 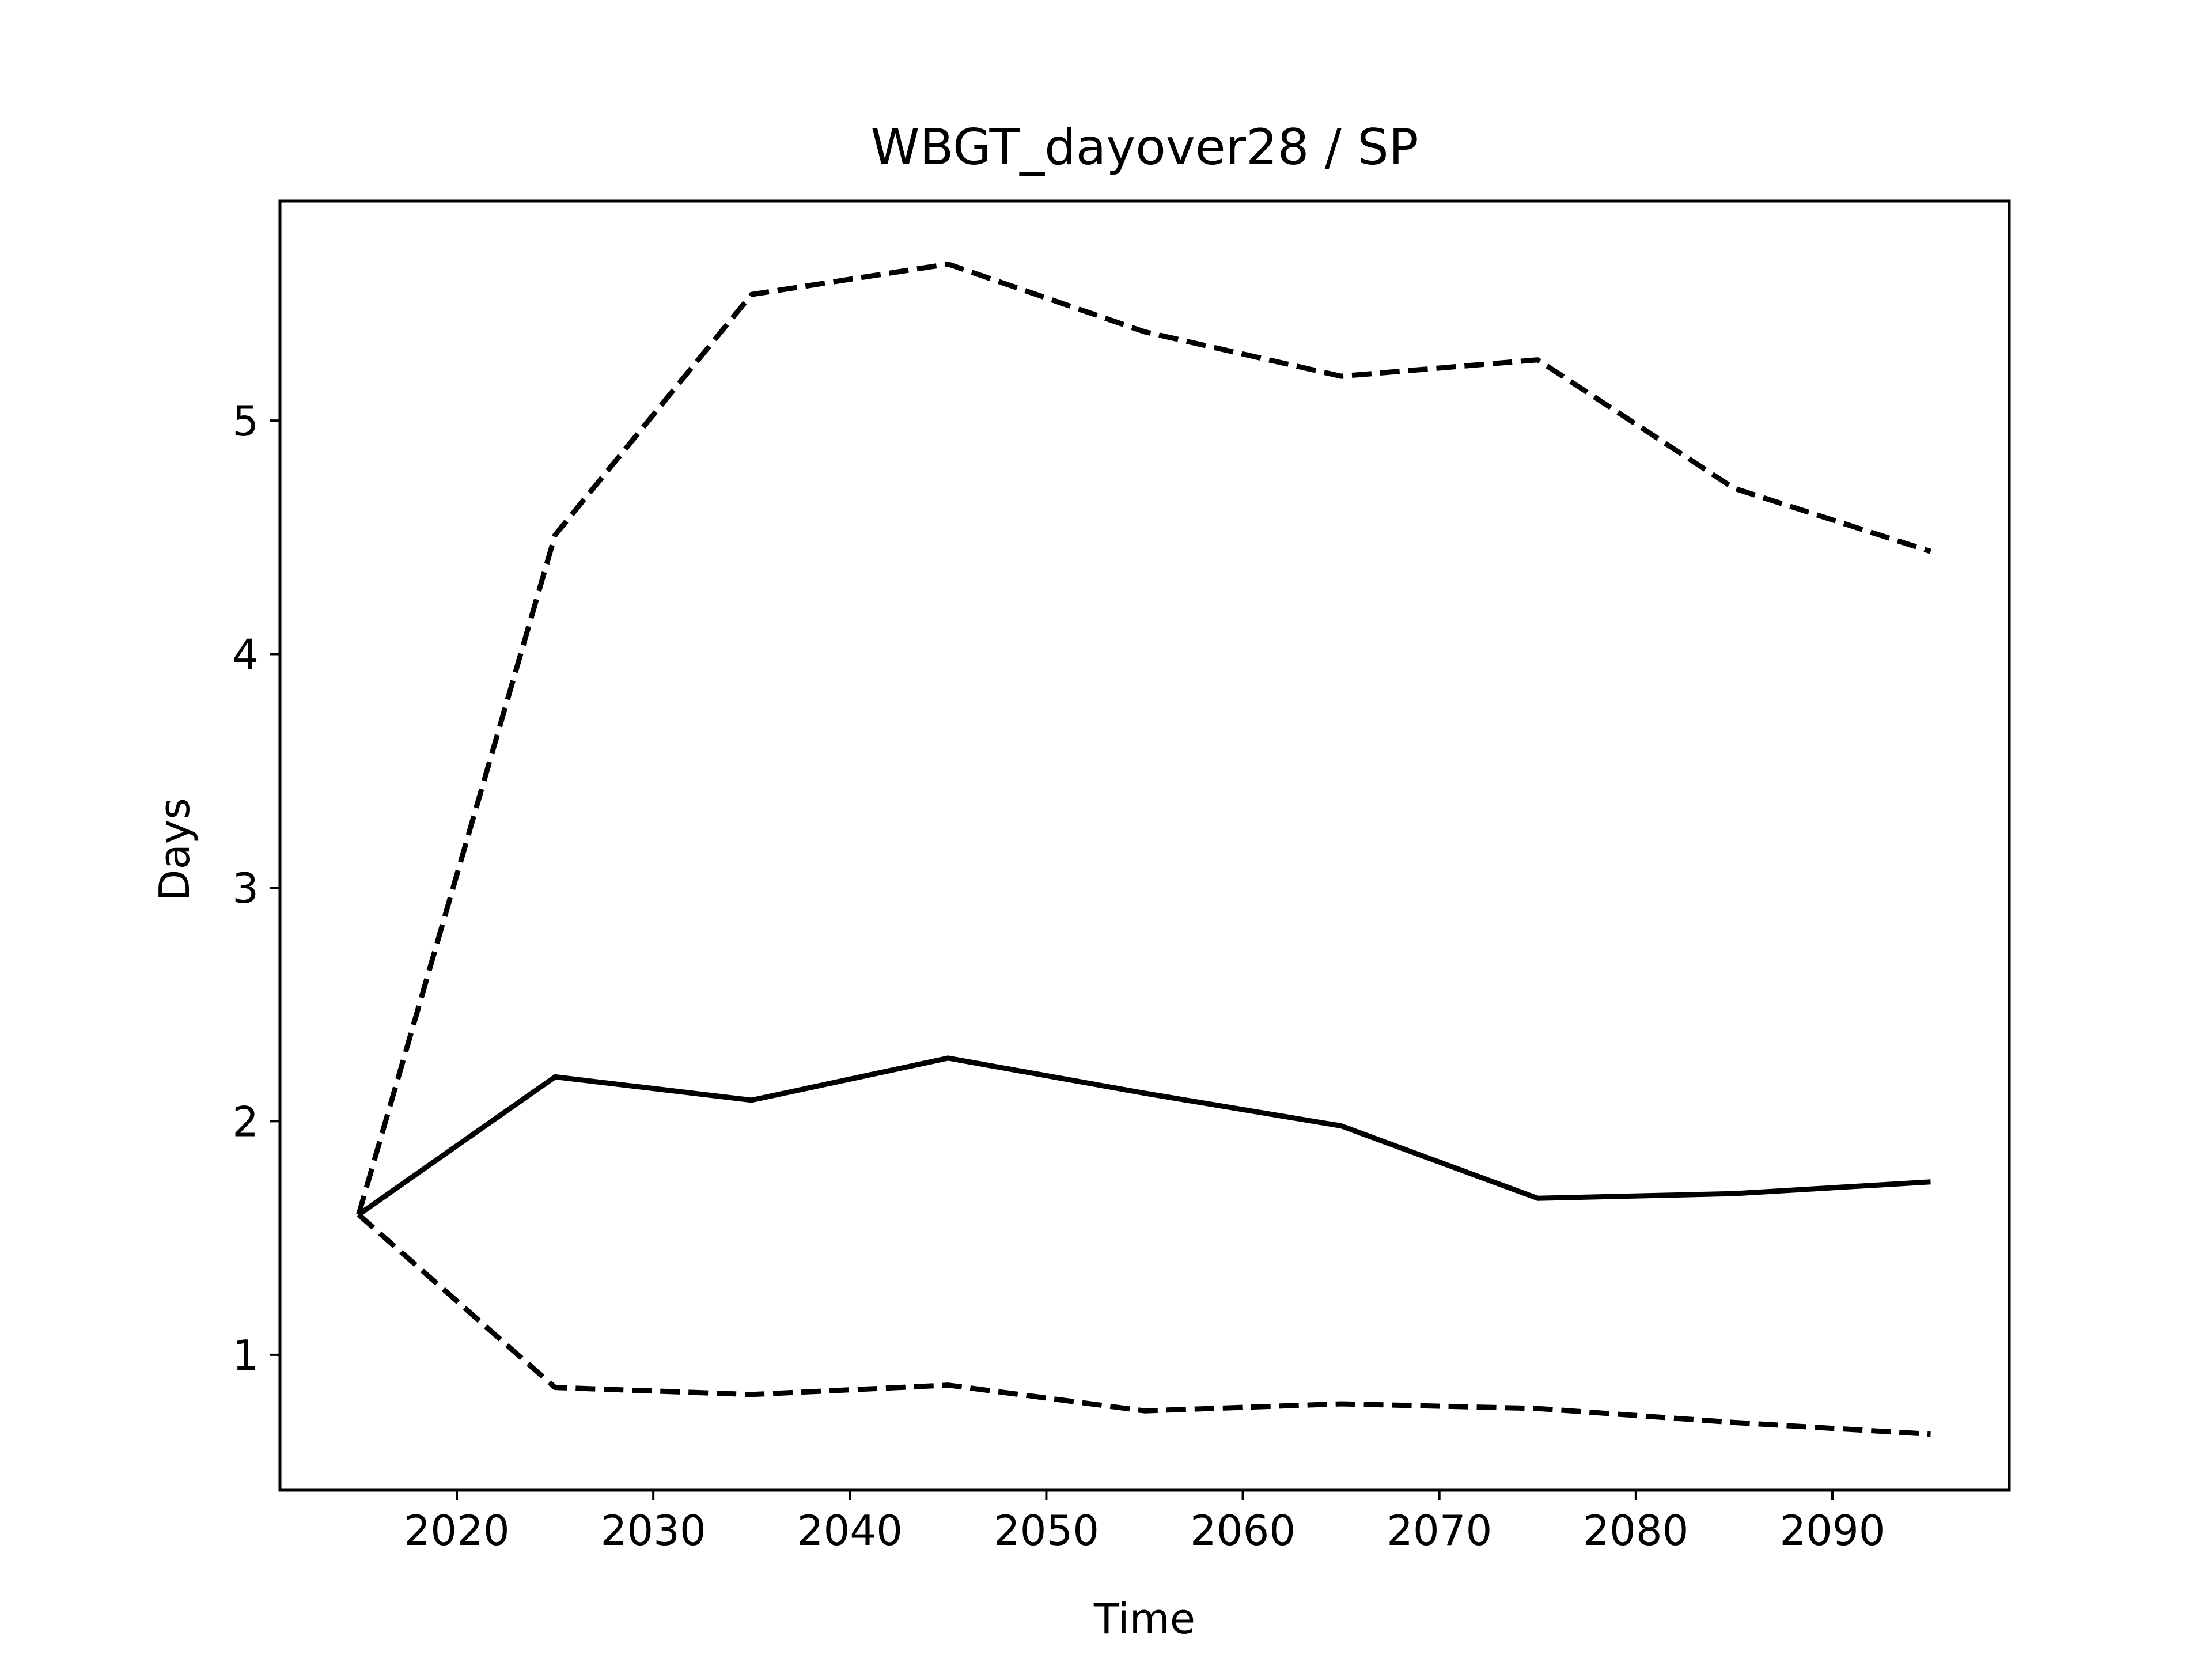 What do you see at coordinates (1144, 147) in the screenshot?
I see `chart-title: WBGT_dayover28 / SP` at bounding box center [1144, 147].